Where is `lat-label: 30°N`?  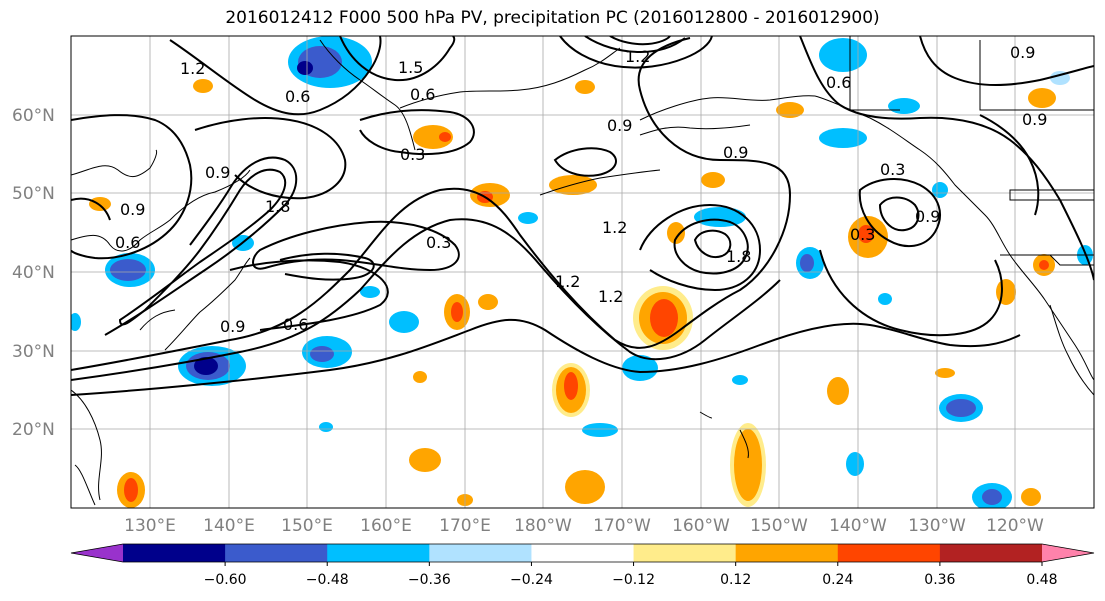
lat-label: 30°N is located at coordinates (33, 352).